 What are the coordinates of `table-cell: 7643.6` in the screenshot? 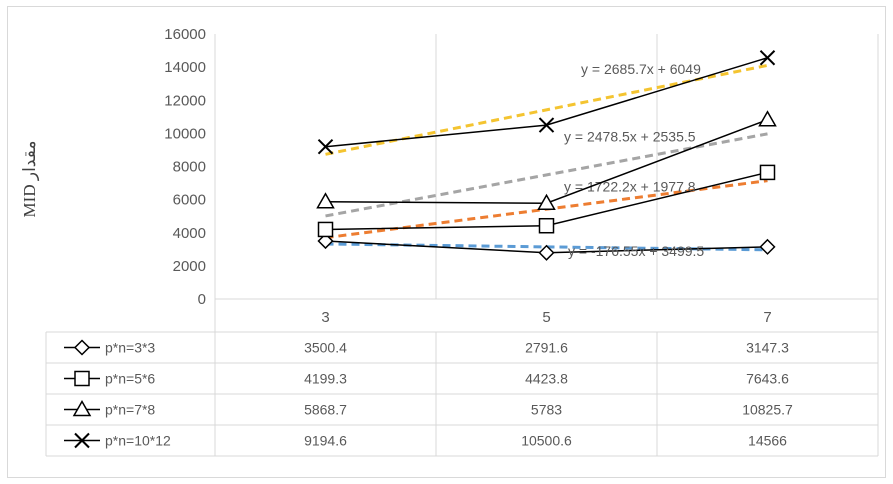 It's located at (767, 379).